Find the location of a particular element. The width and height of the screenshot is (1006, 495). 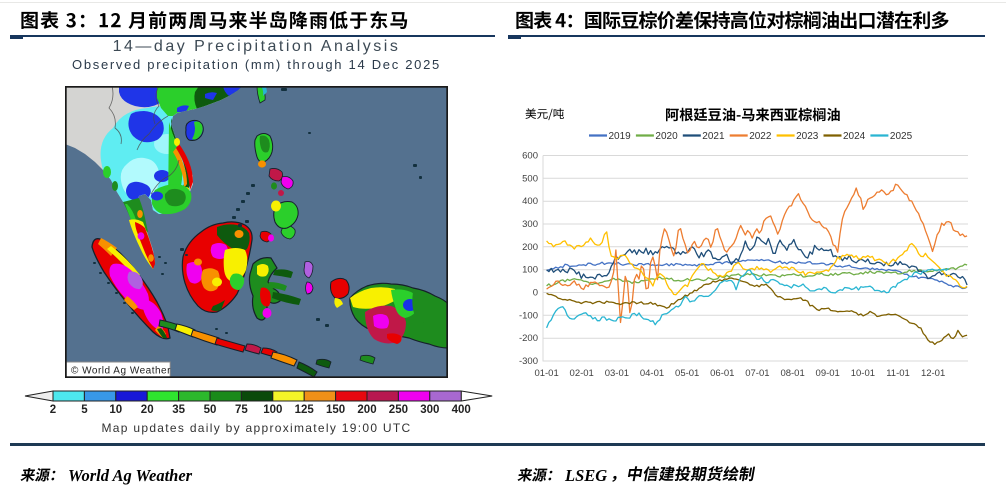

svg-text: 2021 is located at coordinates (713, 136).